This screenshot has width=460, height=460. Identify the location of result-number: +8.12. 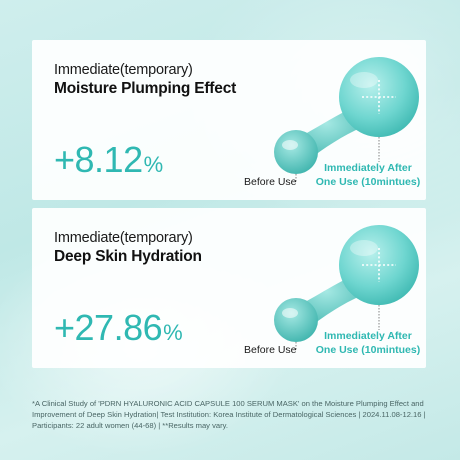
(98, 159).